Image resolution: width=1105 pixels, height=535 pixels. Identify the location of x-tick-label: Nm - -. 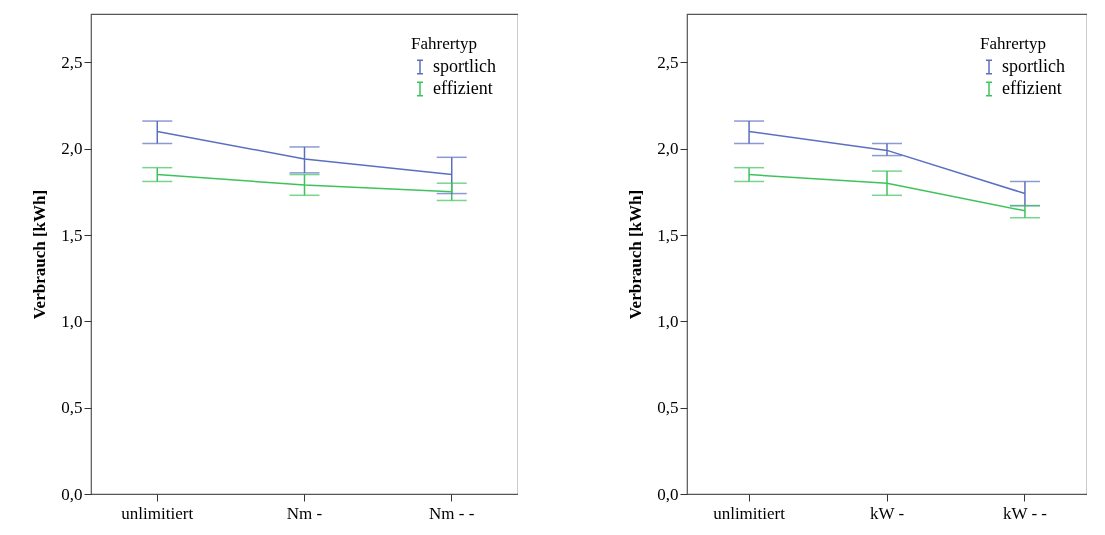
(452, 513).